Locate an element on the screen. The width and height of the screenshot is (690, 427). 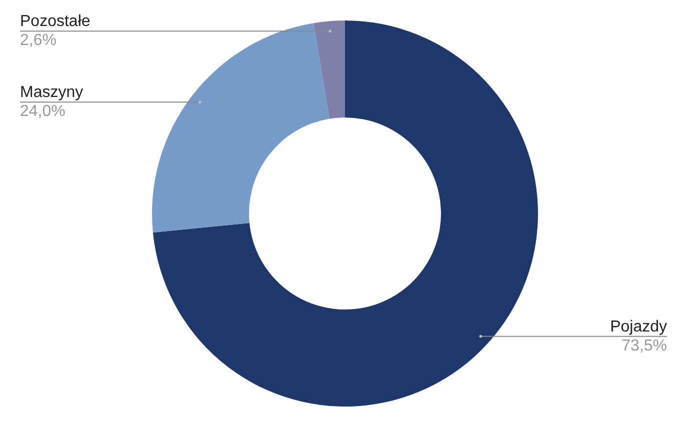
data-label: 24,0% is located at coordinates (43, 111).